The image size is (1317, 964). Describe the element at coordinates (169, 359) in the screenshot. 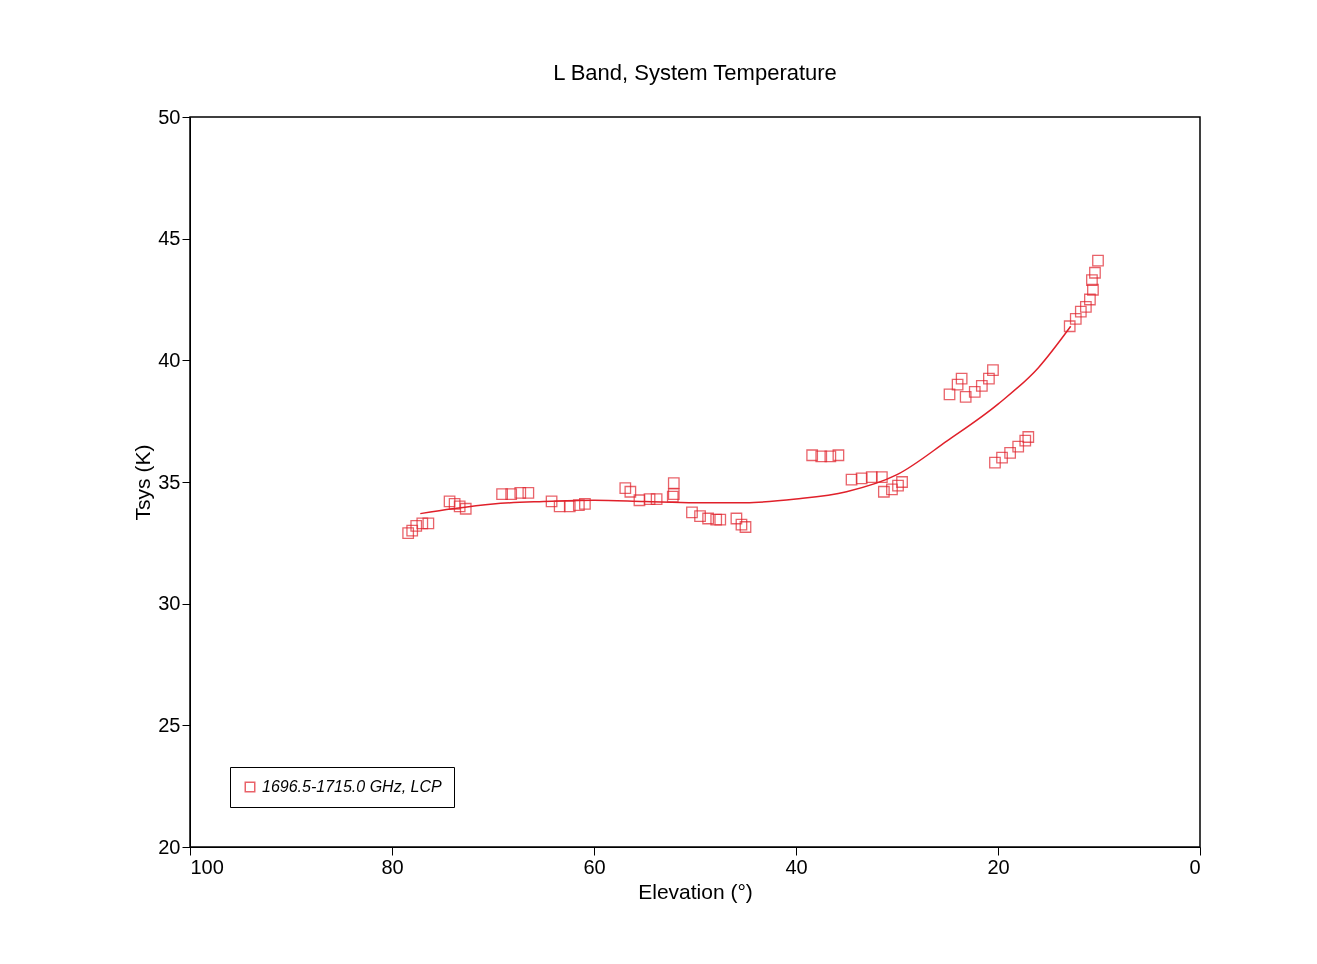

I see `y-tick-label: 40` at that location.